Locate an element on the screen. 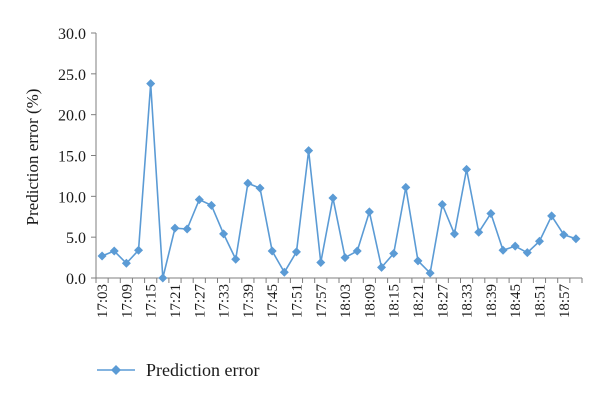 This screenshot has width=600, height=403. x-tick-label: 17:03 is located at coordinates (103, 301).